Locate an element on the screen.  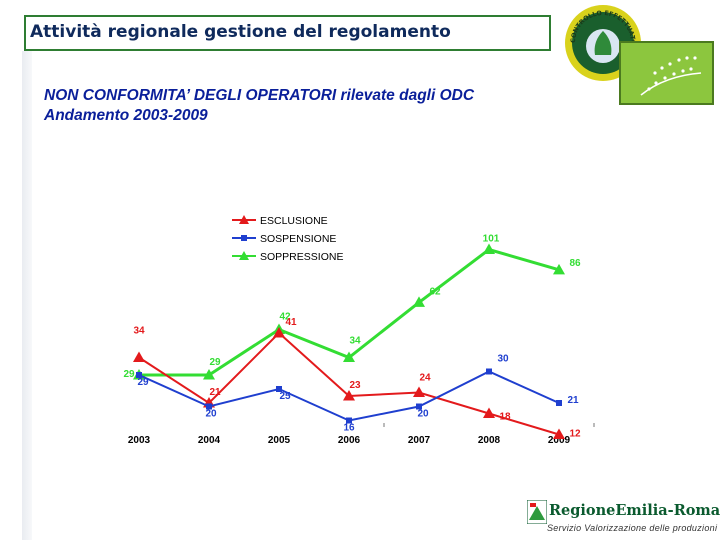
point-esclusione-2007 is located at coordinates (419, 391).